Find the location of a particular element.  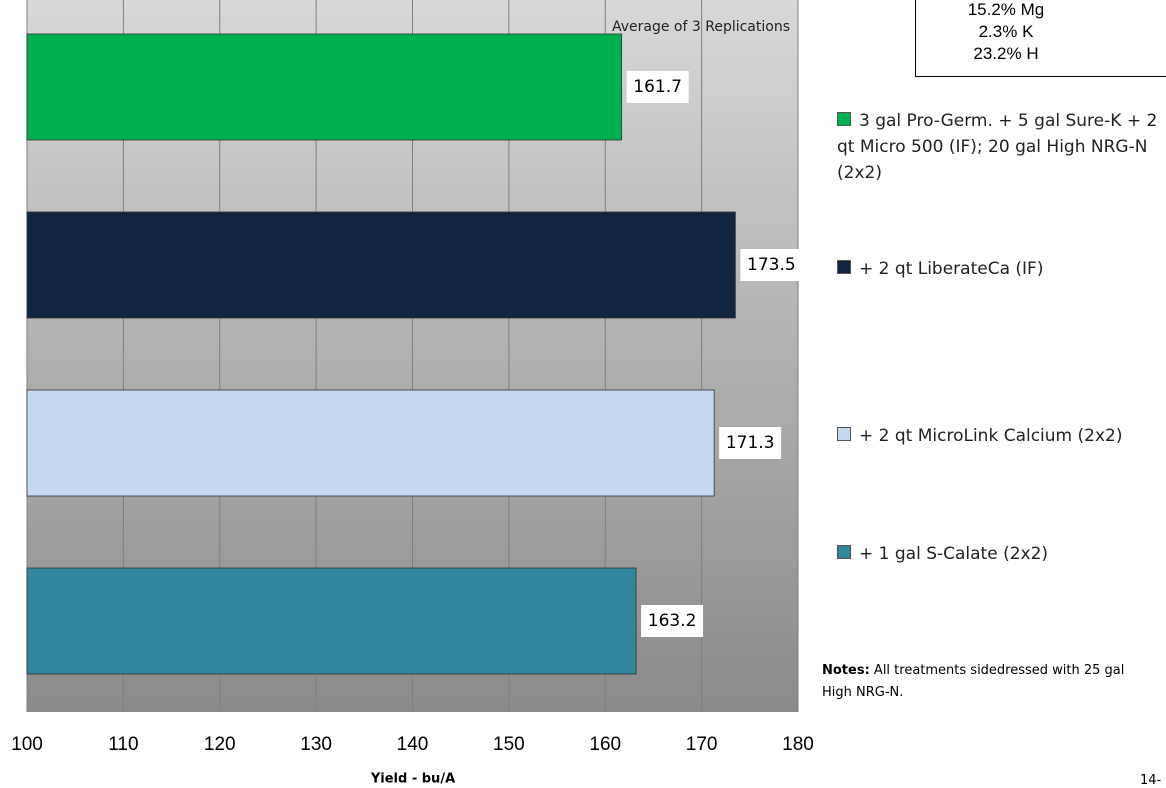

x-tick-label: 180 is located at coordinates (798, 744).